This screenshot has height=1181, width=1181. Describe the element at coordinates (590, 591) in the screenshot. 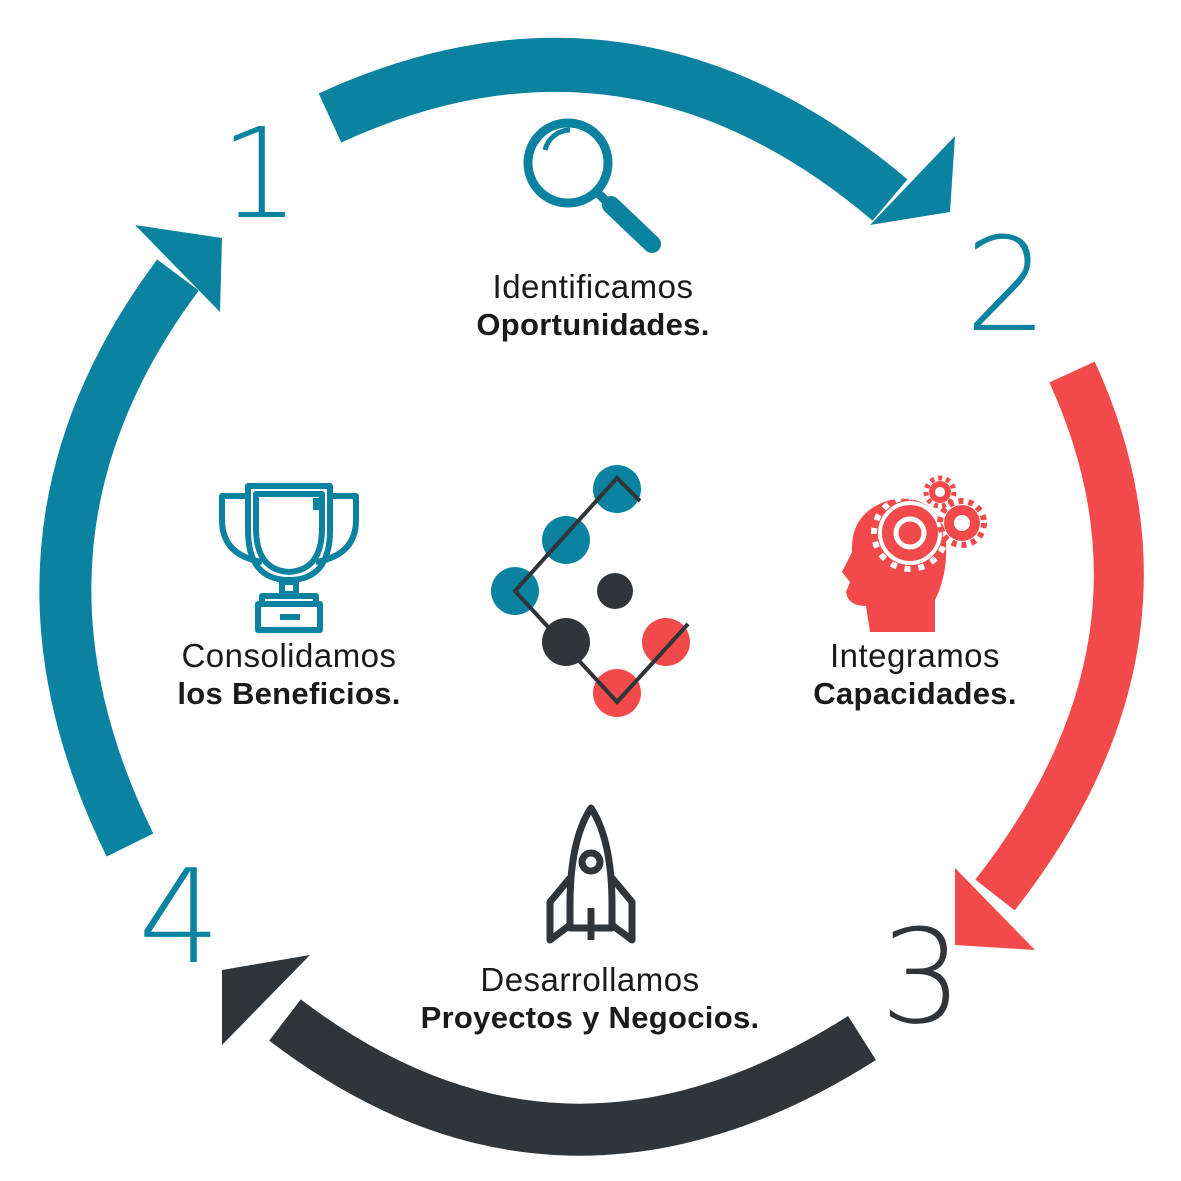

I see `dots-logo-icon` at that location.